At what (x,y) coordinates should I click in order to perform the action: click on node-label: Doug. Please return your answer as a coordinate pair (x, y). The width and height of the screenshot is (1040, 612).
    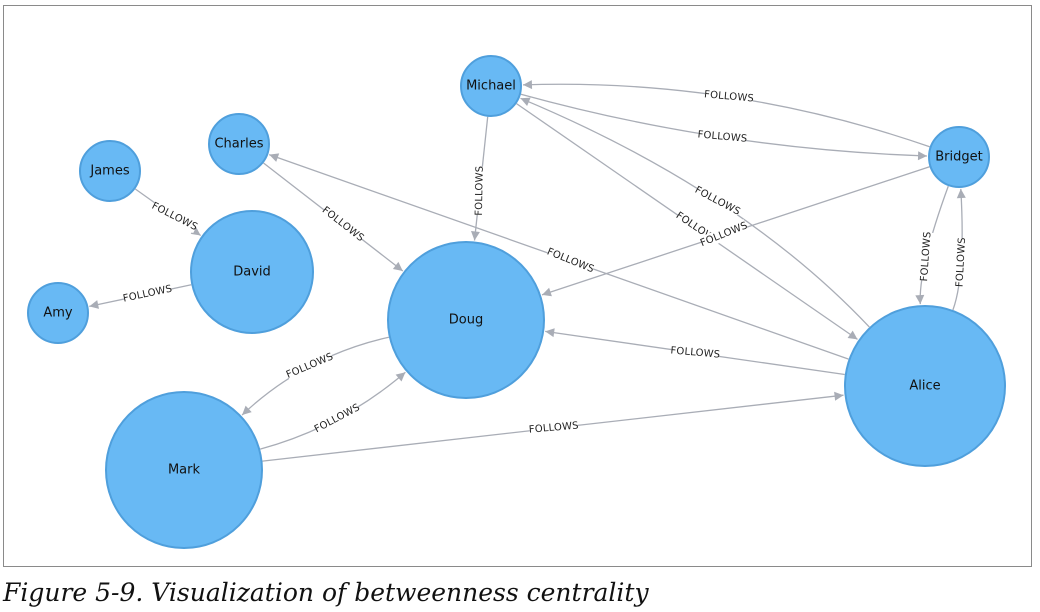
    Looking at the image, I should click on (466, 320).